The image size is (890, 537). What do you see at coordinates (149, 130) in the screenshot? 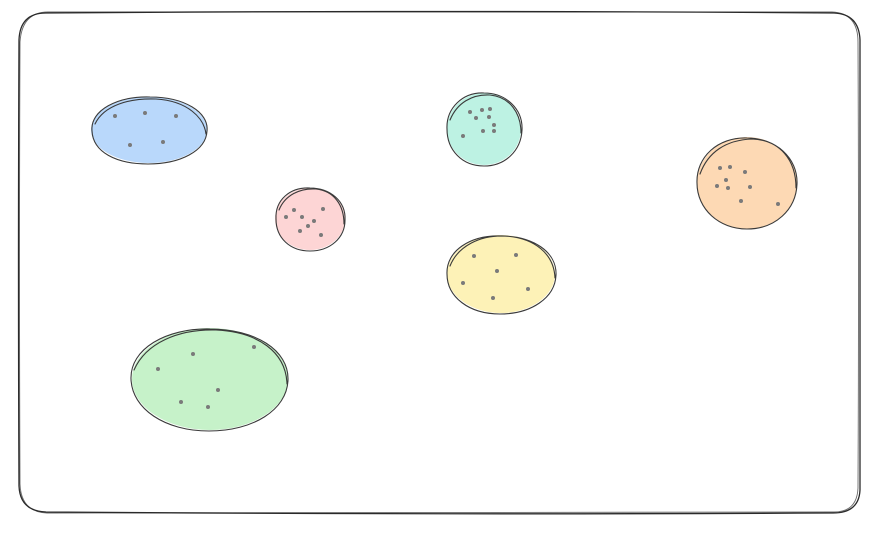
I see `cluster-blue-shape` at bounding box center [149, 130].